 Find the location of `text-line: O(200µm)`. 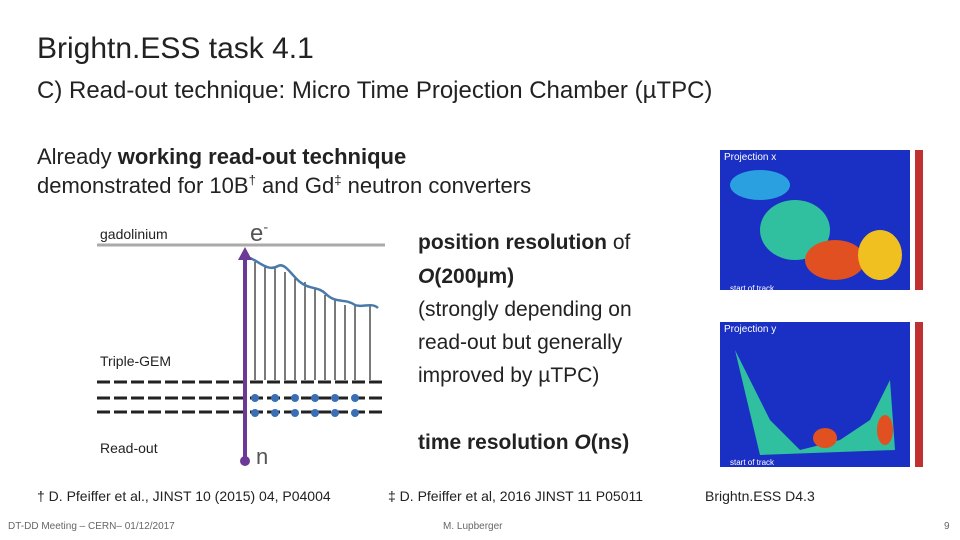

text-line: O(200µm) is located at coordinates (466, 276).